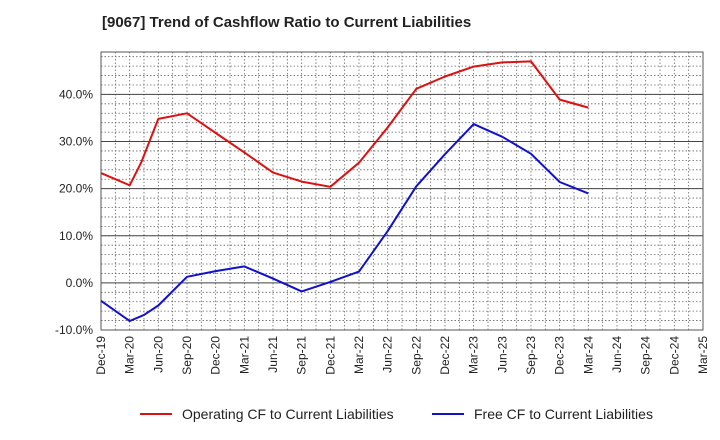  Describe the element at coordinates (703, 355) in the screenshot. I see `x-tick-label: Mar-25` at that location.